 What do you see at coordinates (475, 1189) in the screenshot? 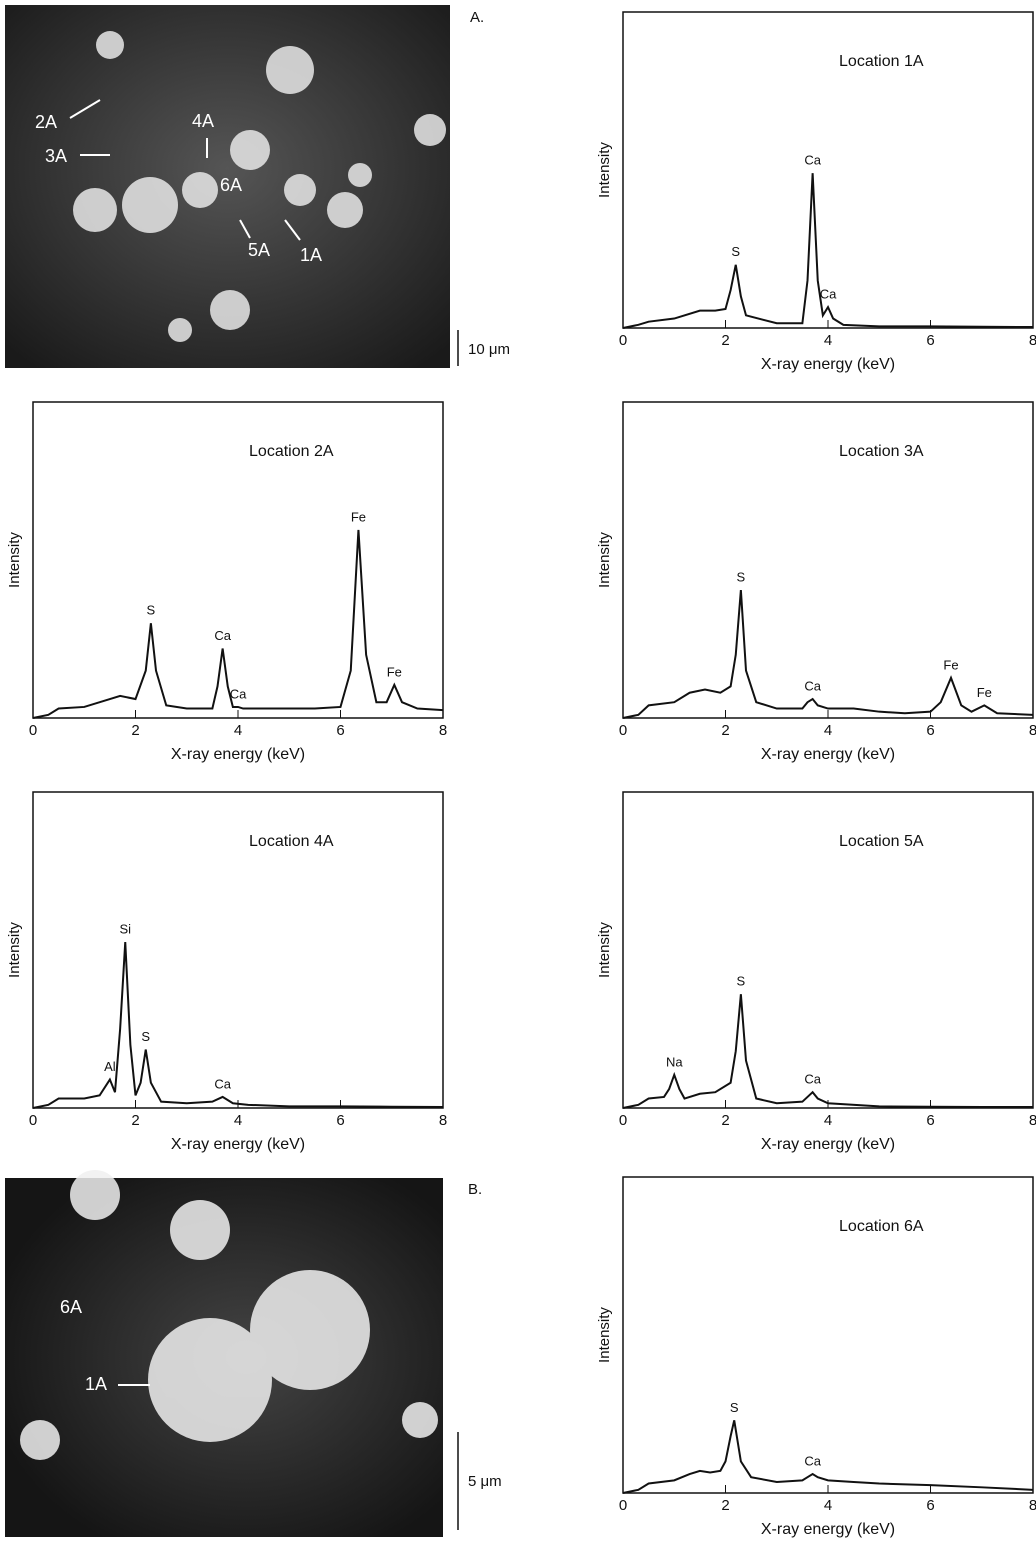
I see `panel-label: B.` at bounding box center [475, 1189].